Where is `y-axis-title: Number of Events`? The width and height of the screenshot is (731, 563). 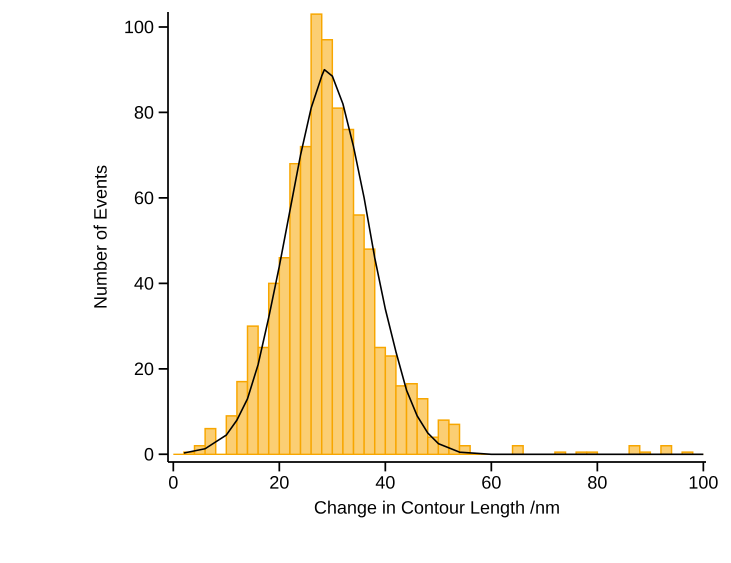
y-axis-title: Number of Events is located at coordinates (100, 237).